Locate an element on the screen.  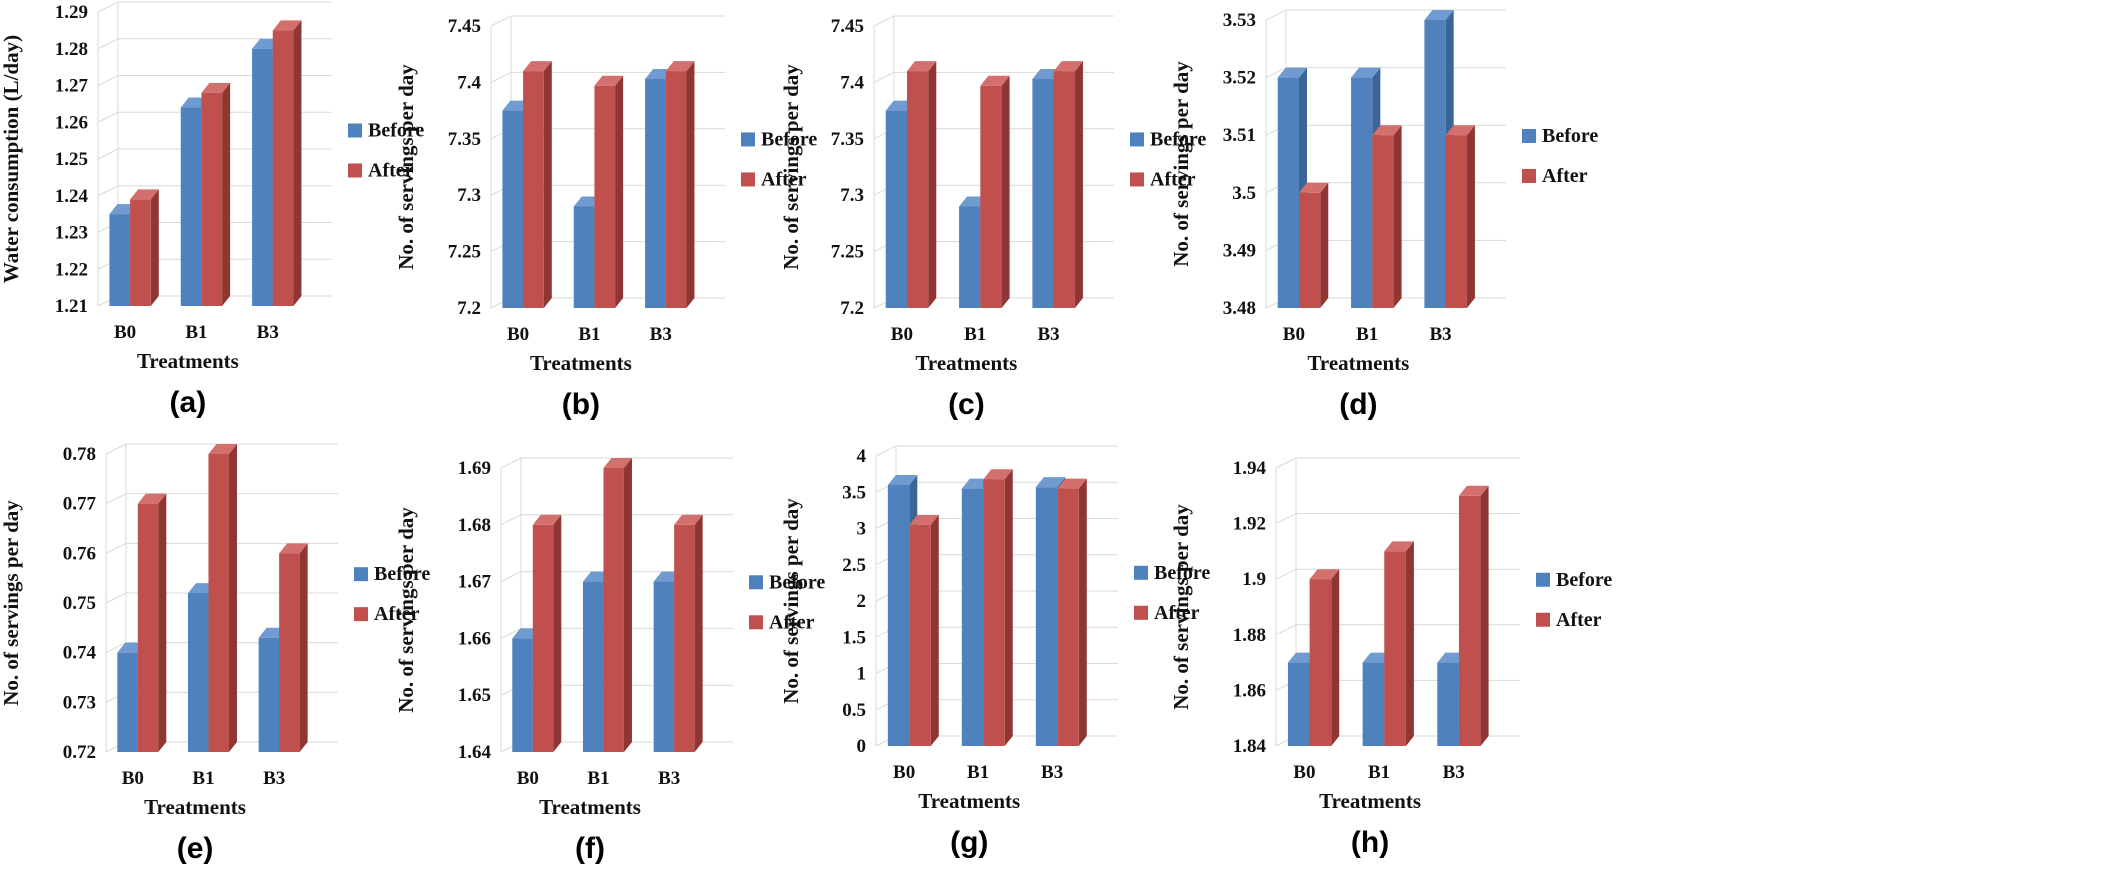
y-tick-label: 1.21 is located at coordinates (71, 306).